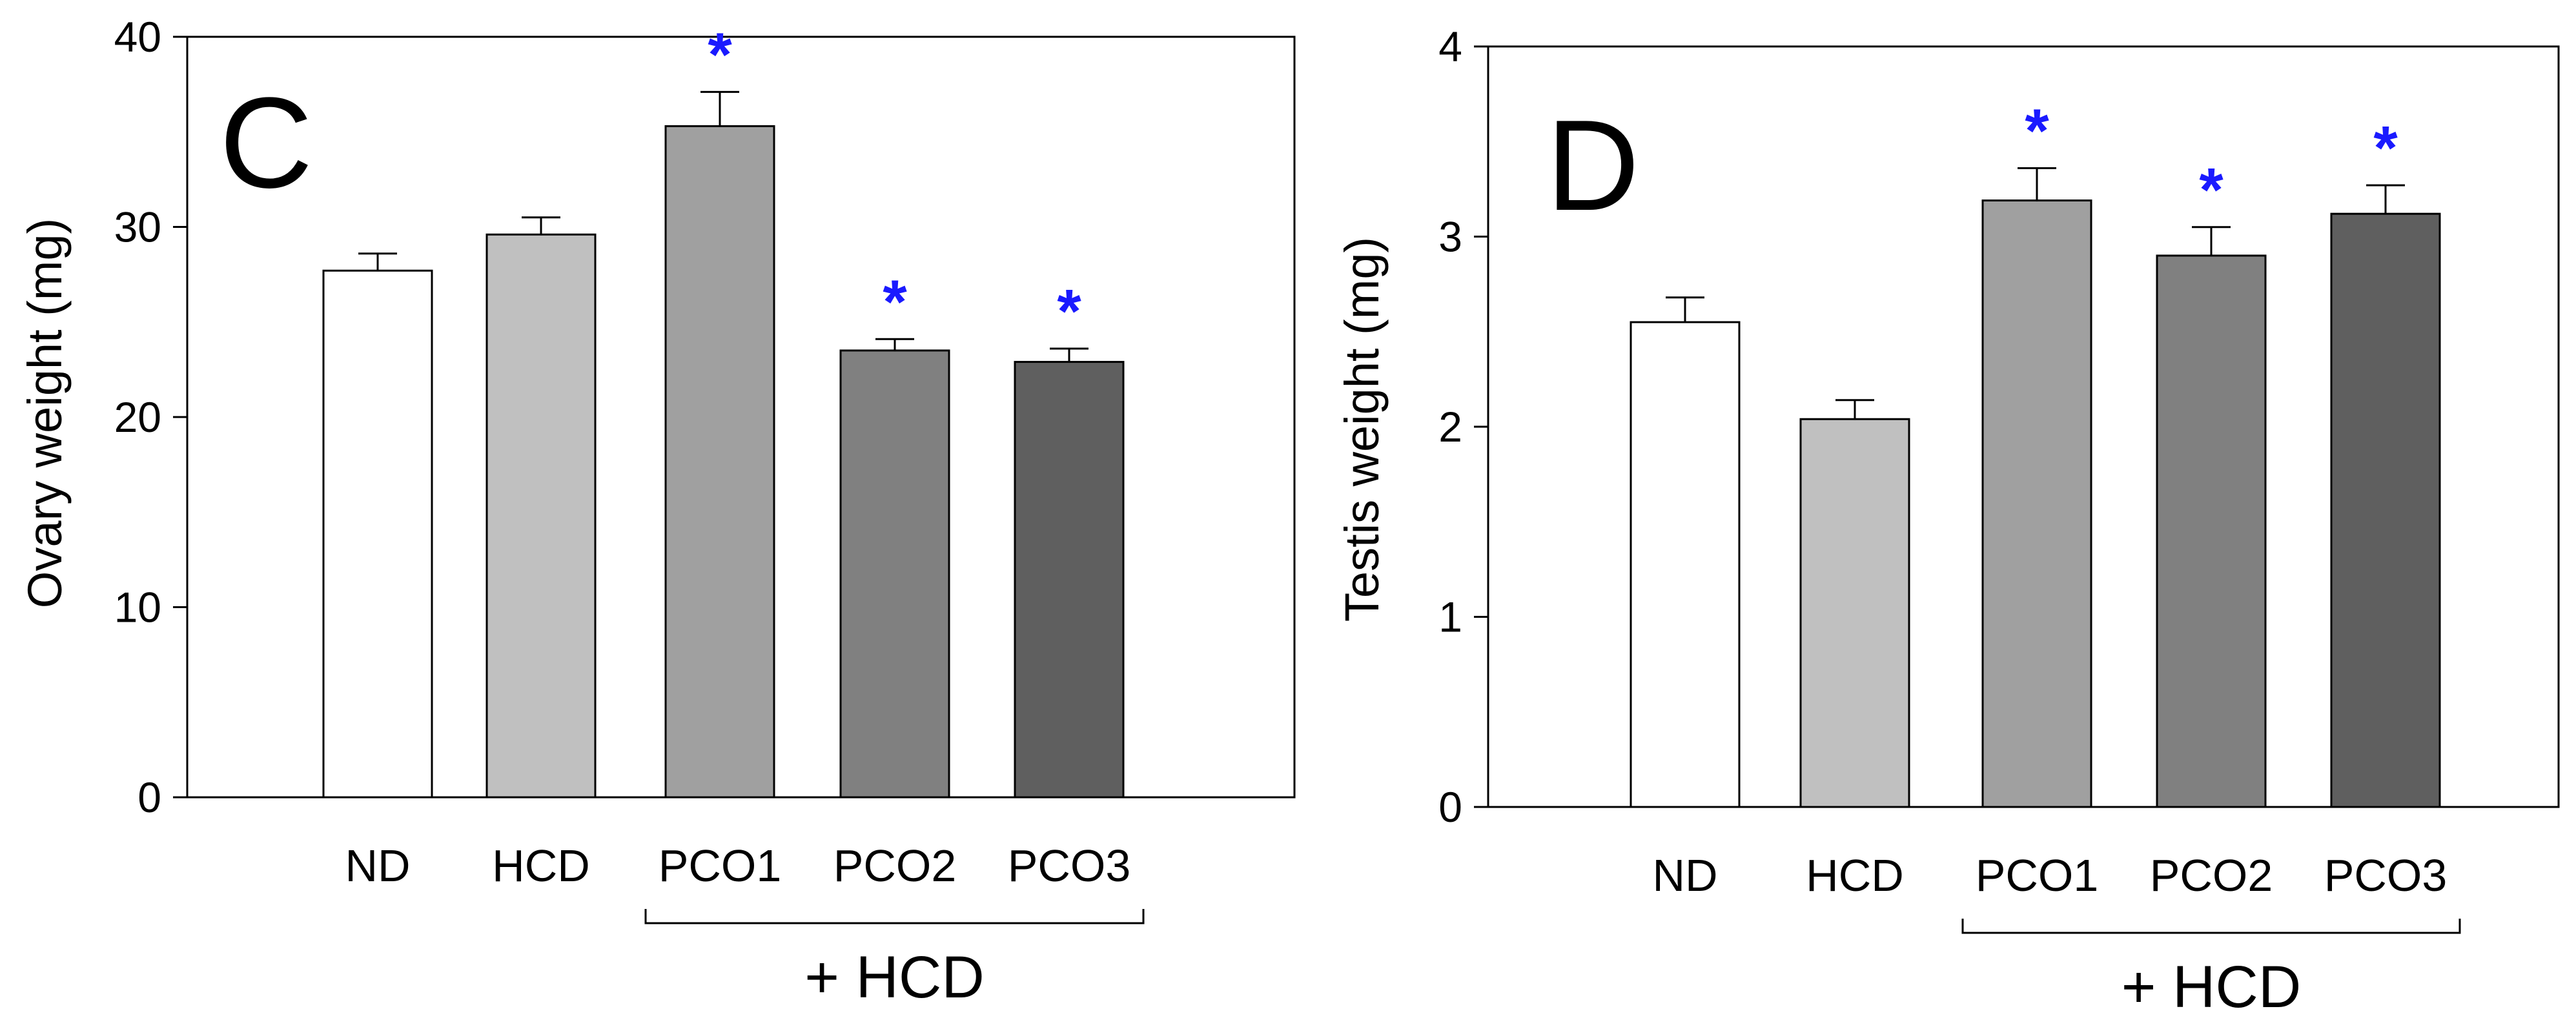 The image size is (2576, 1020). What do you see at coordinates (1362, 430) in the screenshot?
I see `y-axis-label: Testis weight (mg)` at bounding box center [1362, 430].